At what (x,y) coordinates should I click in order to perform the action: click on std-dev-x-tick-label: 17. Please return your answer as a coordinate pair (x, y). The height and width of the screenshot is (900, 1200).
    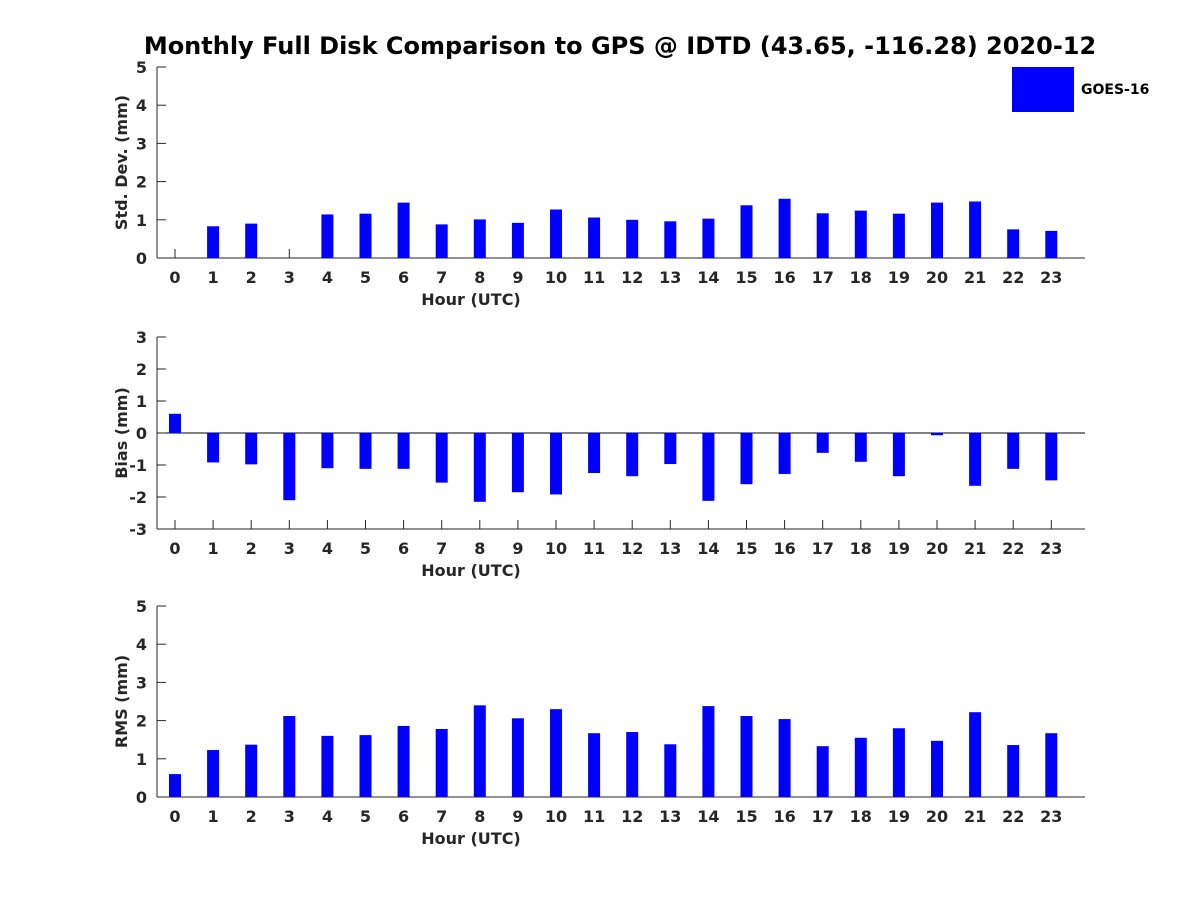
    Looking at the image, I should click on (823, 277).